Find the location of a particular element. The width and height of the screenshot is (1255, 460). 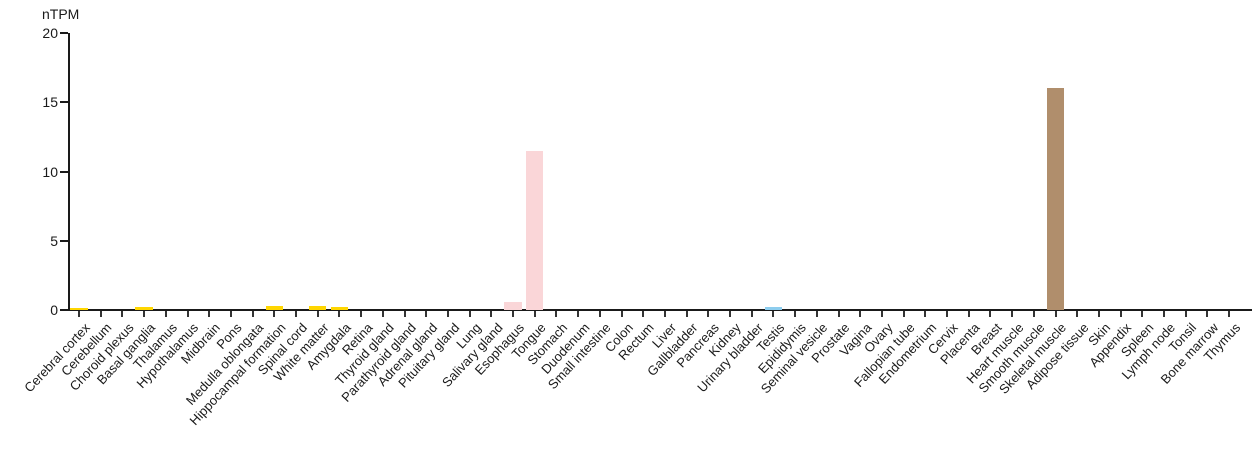

x-axis-line is located at coordinates (660, 310).